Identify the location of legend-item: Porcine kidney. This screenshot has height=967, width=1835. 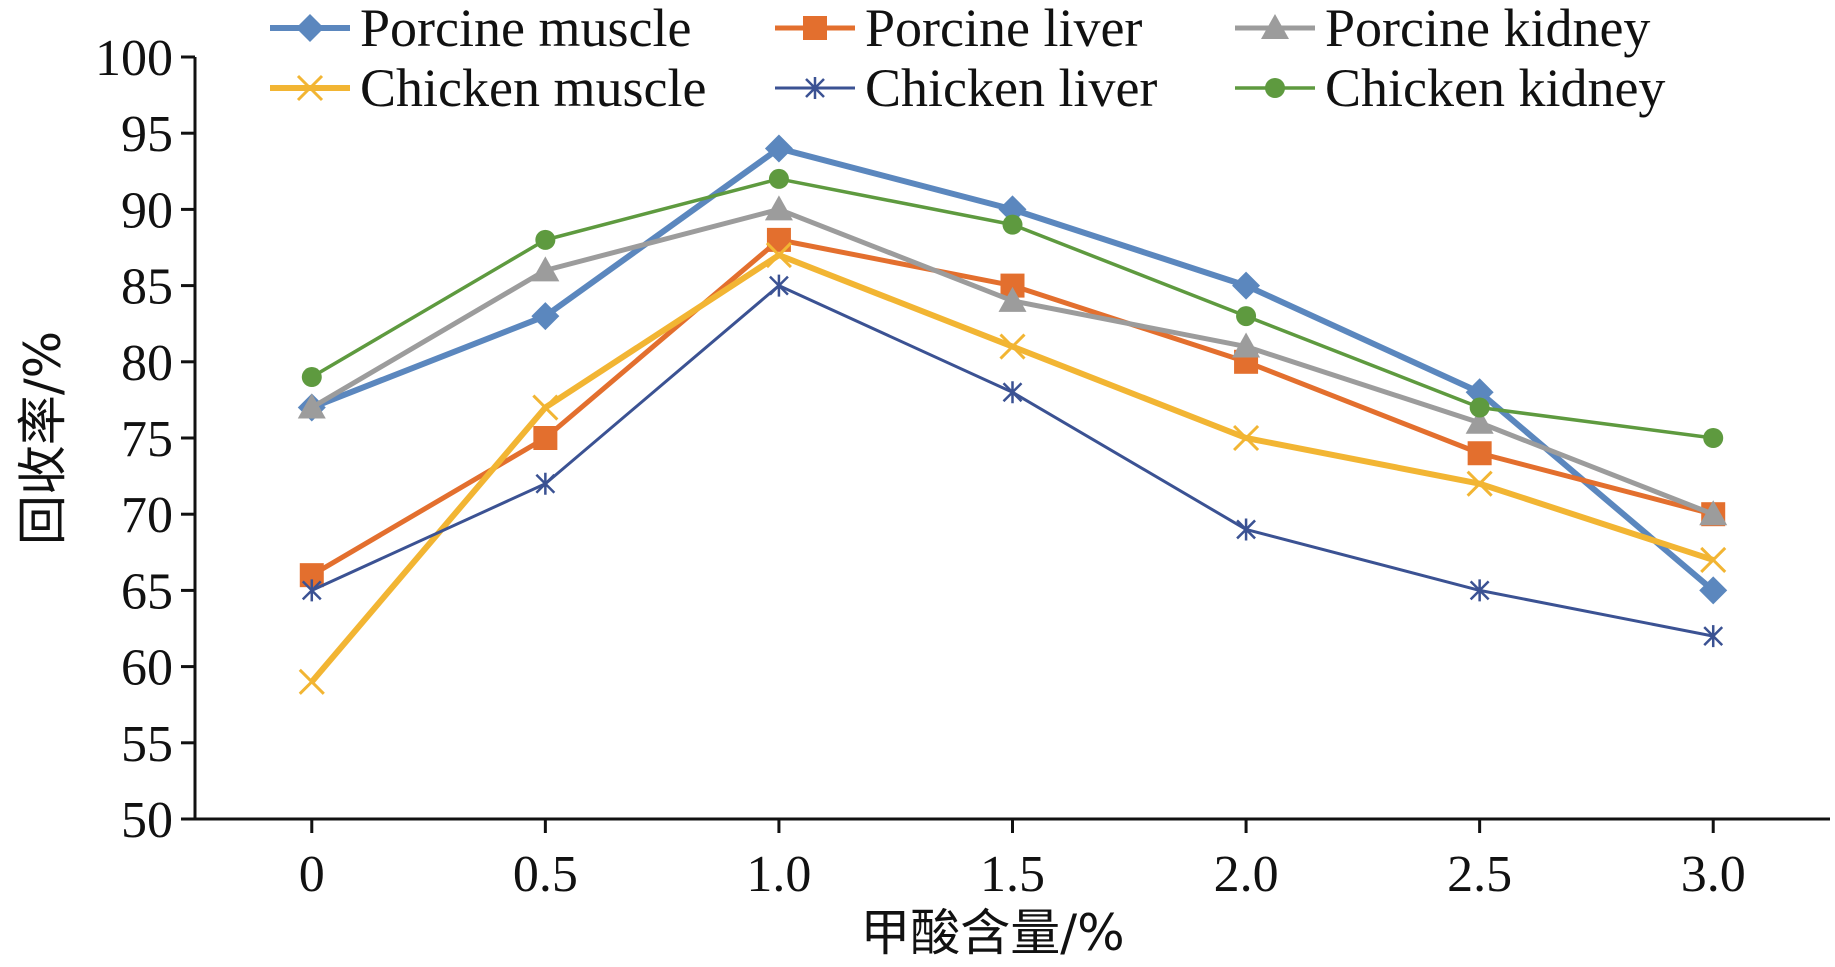
(1442, 29).